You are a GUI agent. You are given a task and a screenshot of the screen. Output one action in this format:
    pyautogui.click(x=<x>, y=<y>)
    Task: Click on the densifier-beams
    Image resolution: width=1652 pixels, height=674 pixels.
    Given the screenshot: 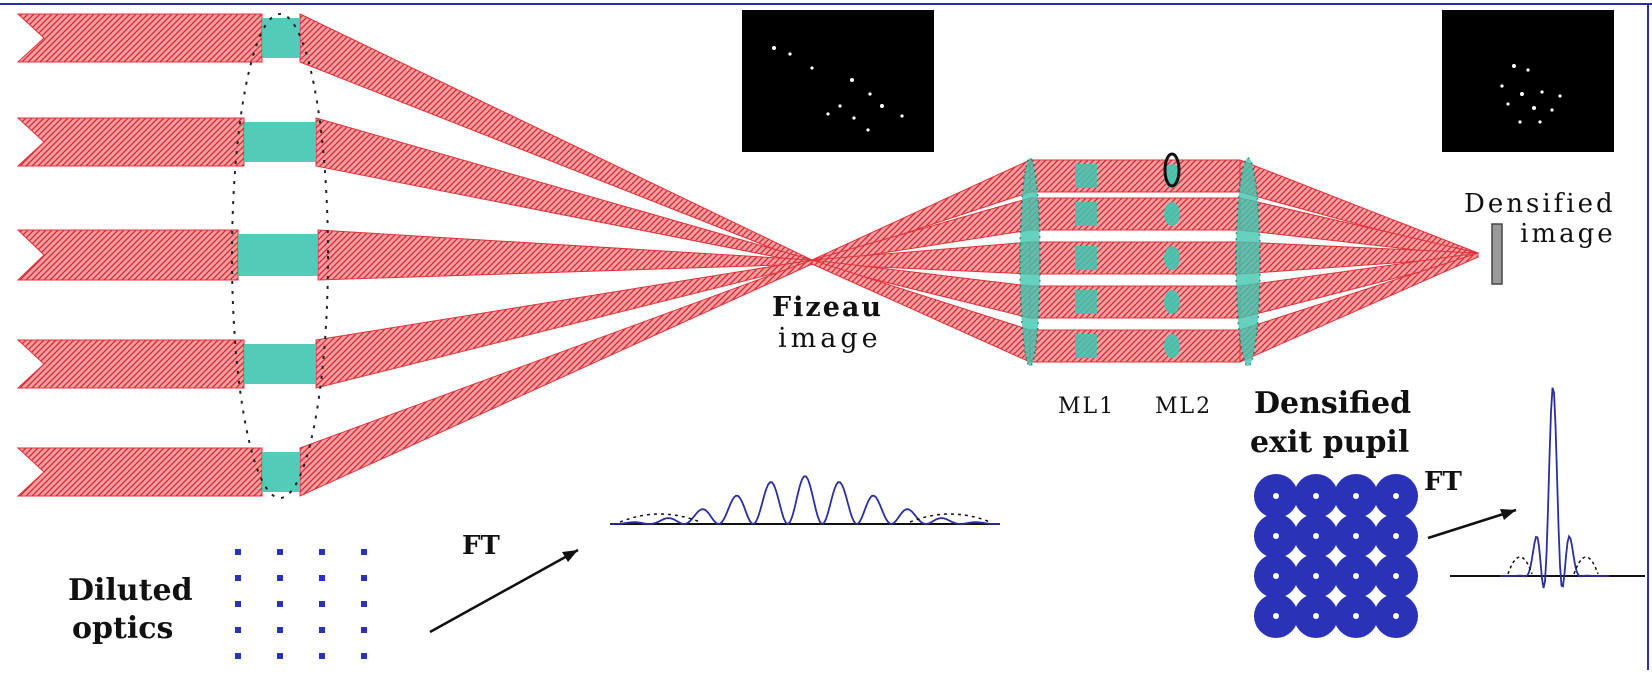 What is the action you would take?
    pyautogui.click(x=1145, y=261)
    